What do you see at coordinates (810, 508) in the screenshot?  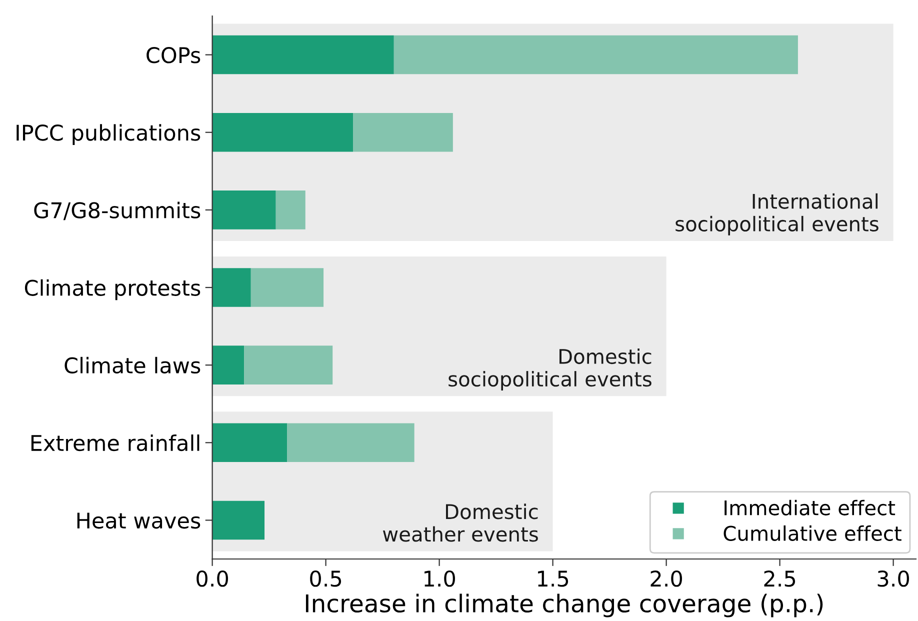 I see `legend-label: Immediate effect` at bounding box center [810, 508].